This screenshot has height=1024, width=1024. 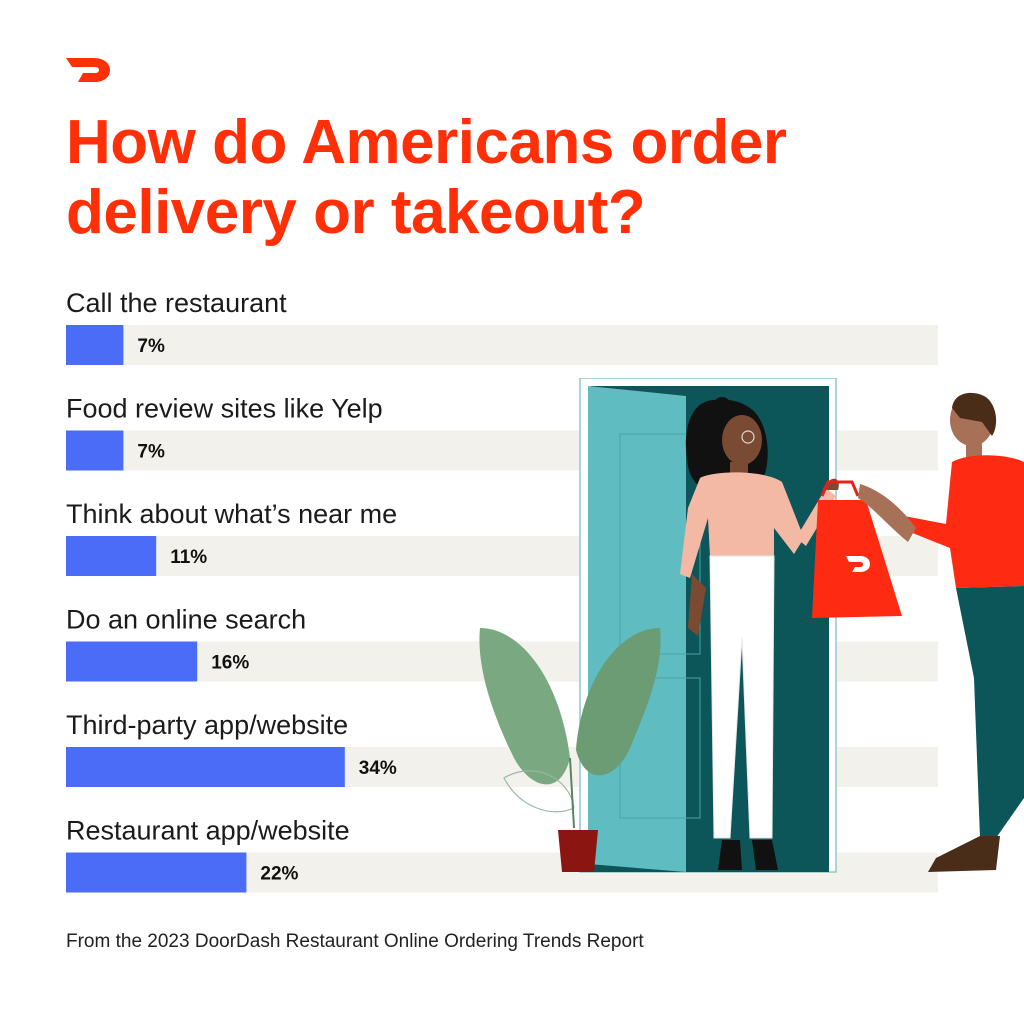 What do you see at coordinates (941, 632) in the screenshot?
I see `courier-figure` at bounding box center [941, 632].